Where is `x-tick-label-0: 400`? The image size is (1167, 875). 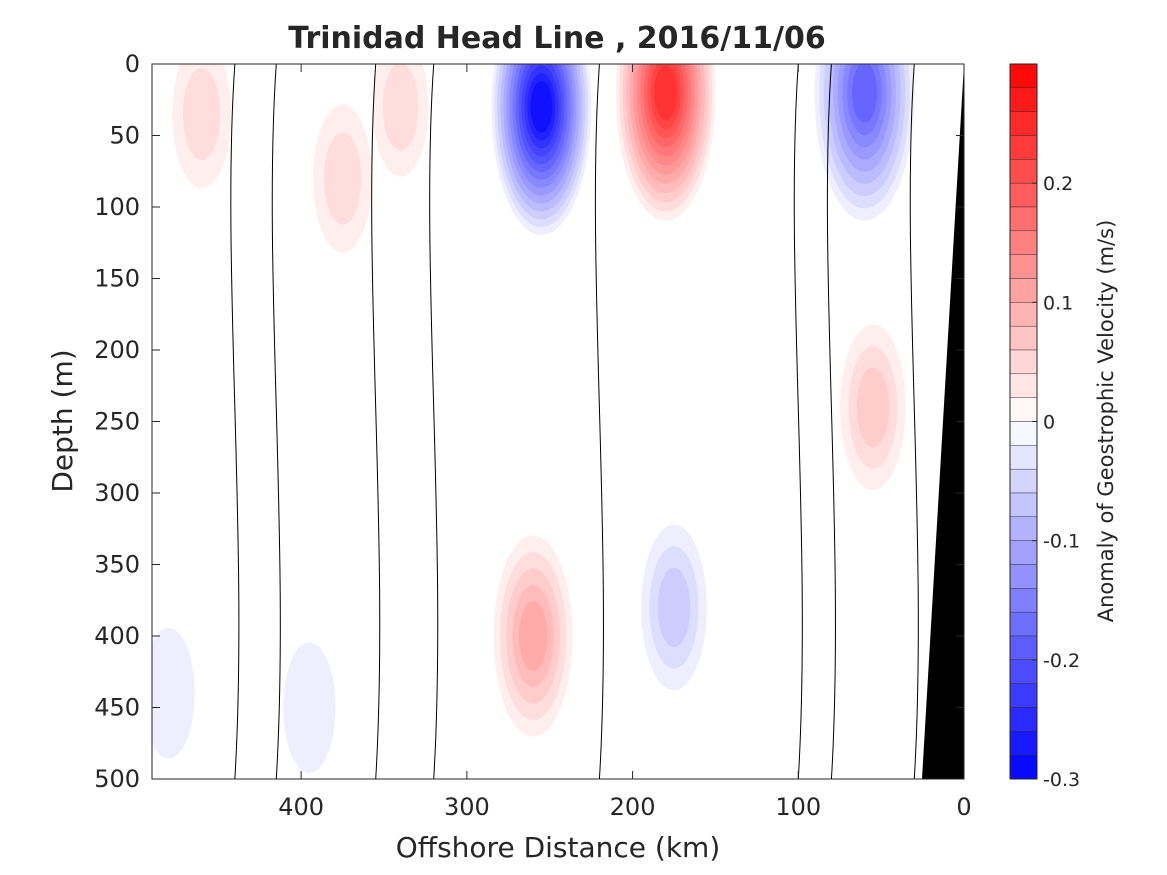
x-tick-label-0: 400 is located at coordinates (301, 807).